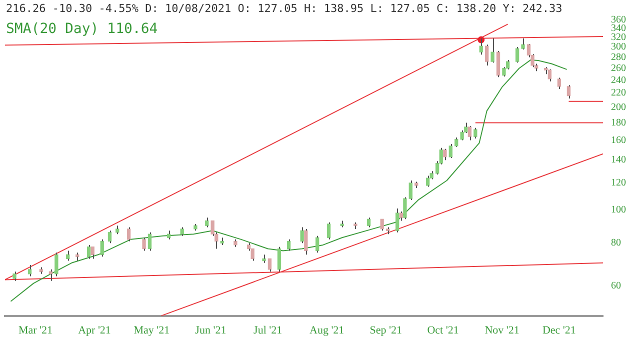 The height and width of the screenshot is (345, 640). Describe the element at coordinates (82, 29) in the screenshot. I see `text: SMA(20 Day) 110.64` at that location.